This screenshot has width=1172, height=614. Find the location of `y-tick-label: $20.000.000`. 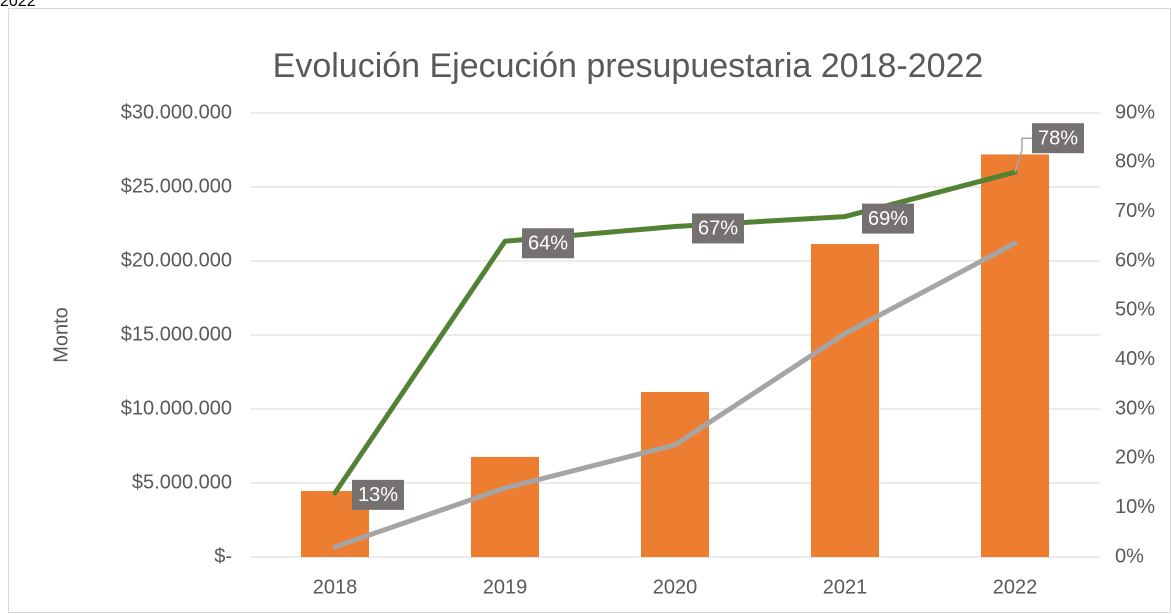

y-tick-label: $20.000.000 is located at coordinates (176, 260).